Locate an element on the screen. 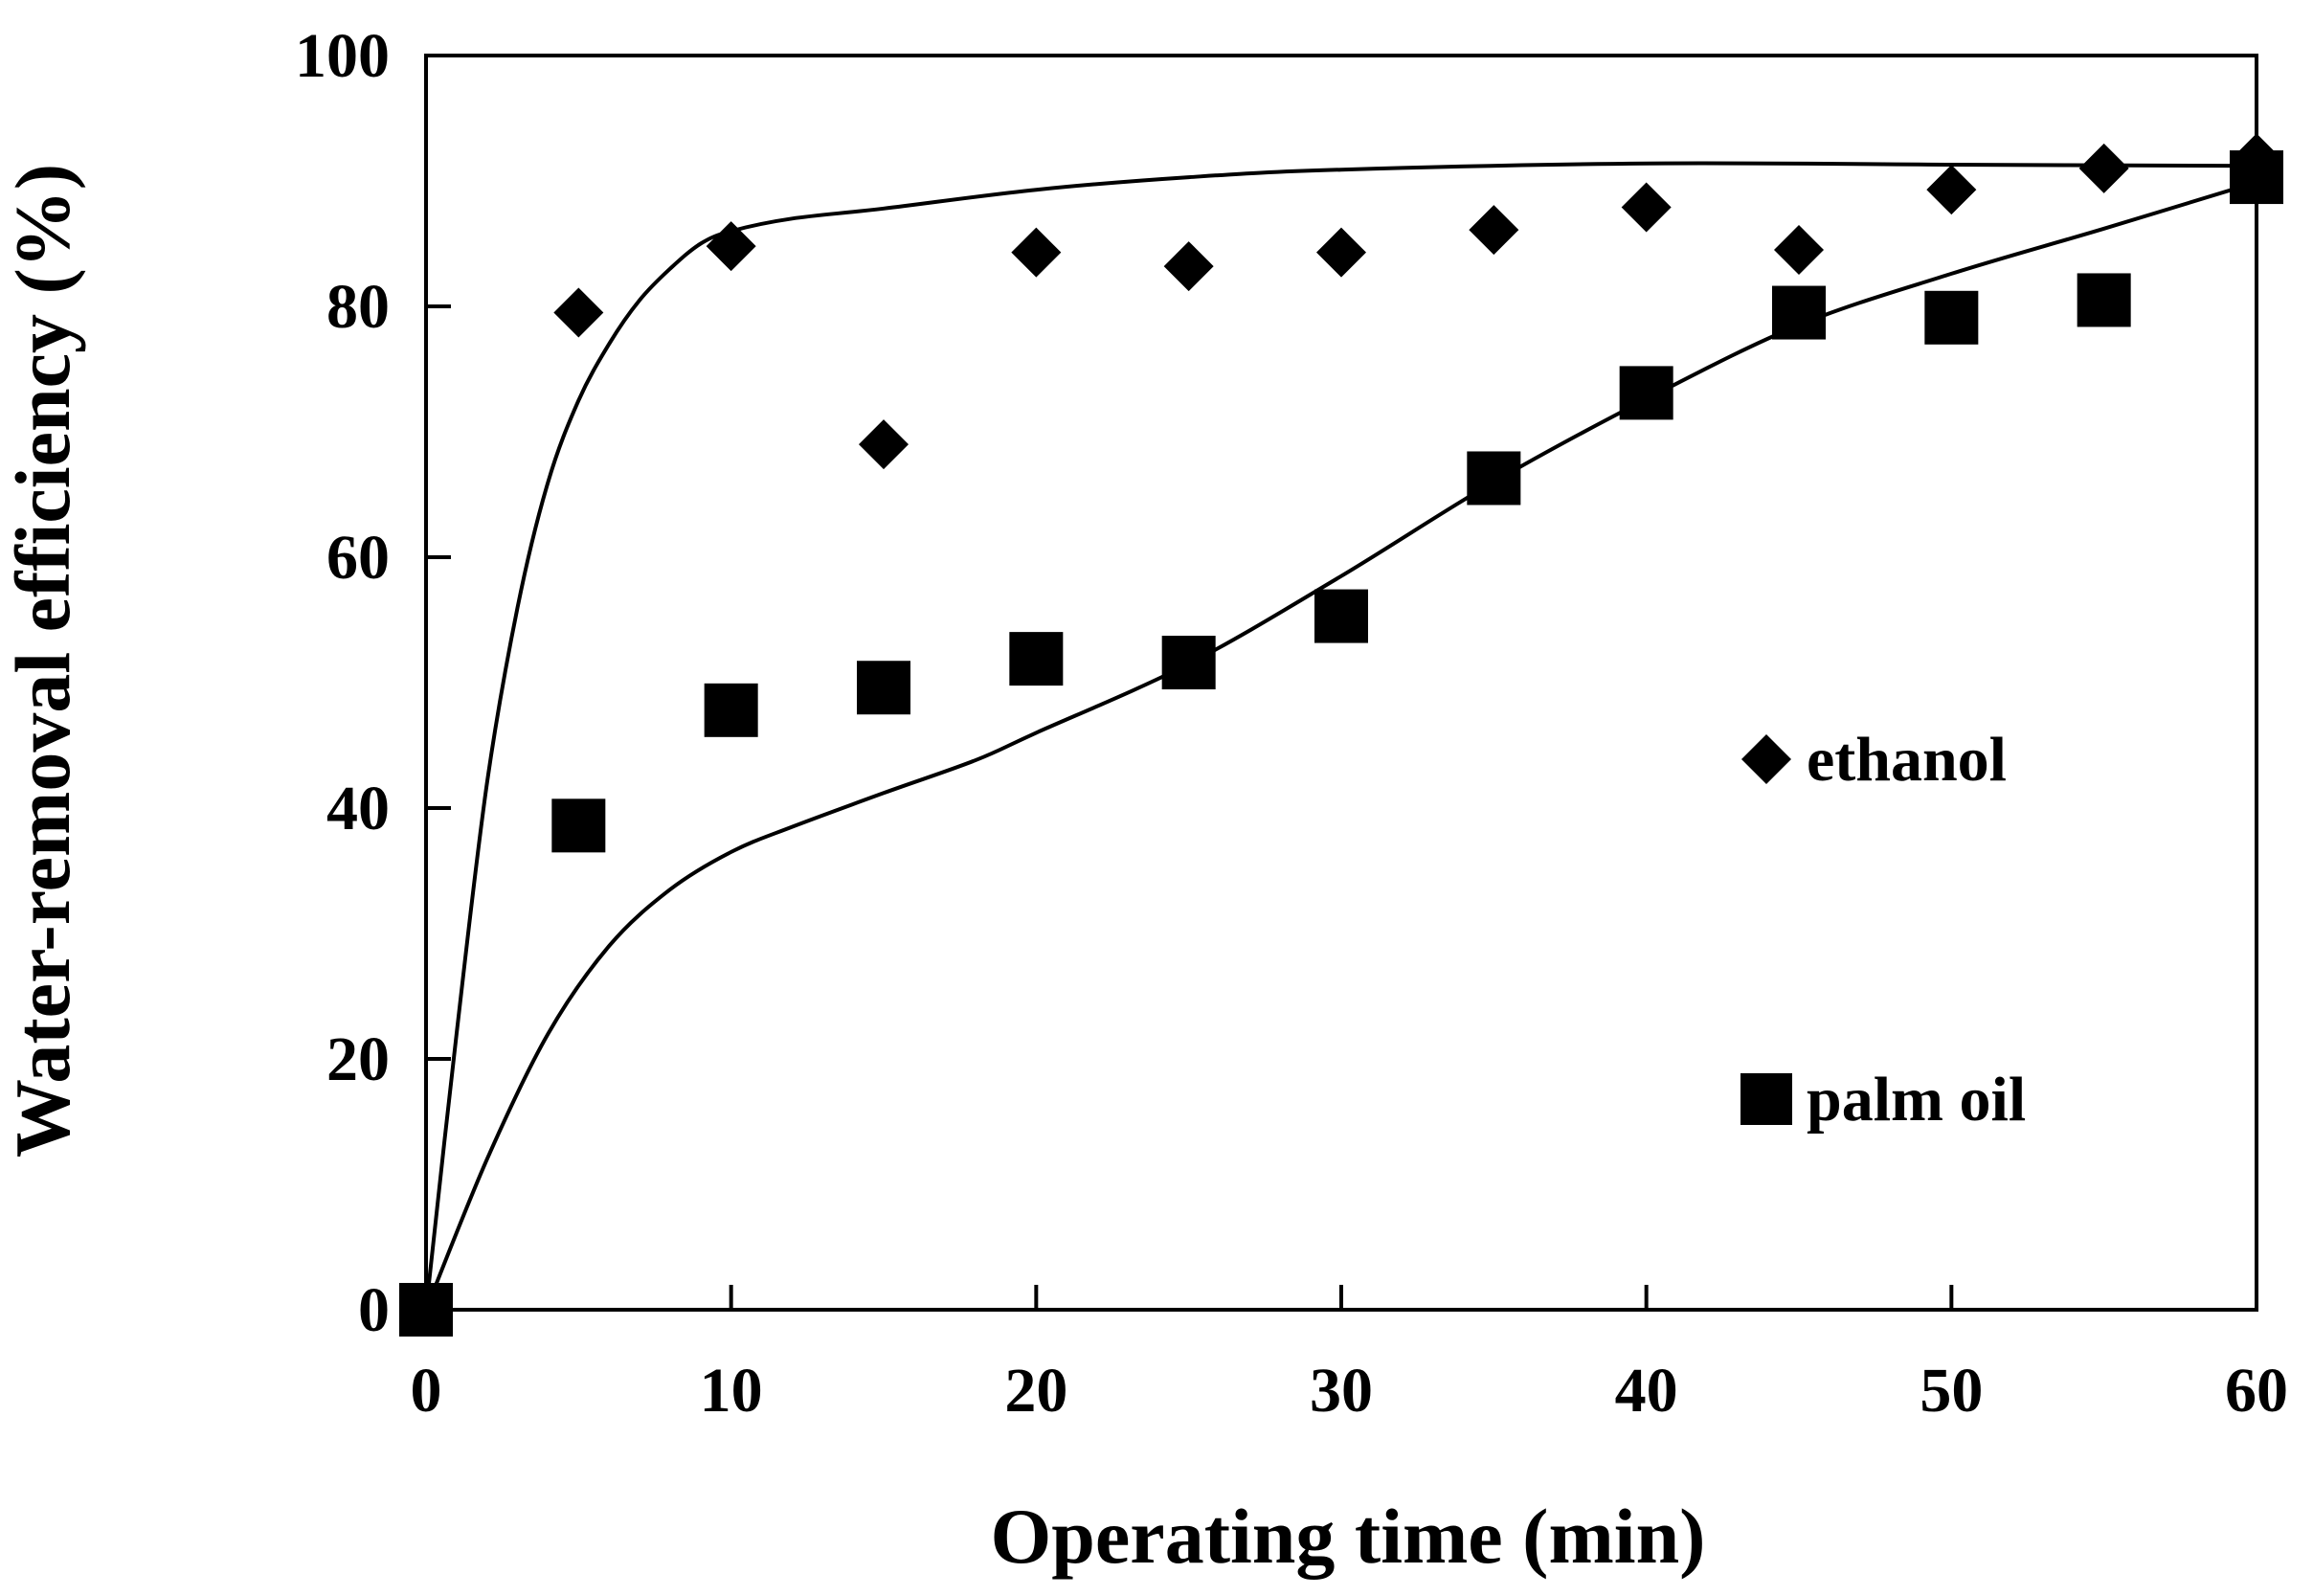  legend: ethanol palm oil is located at coordinates (1883, 930).